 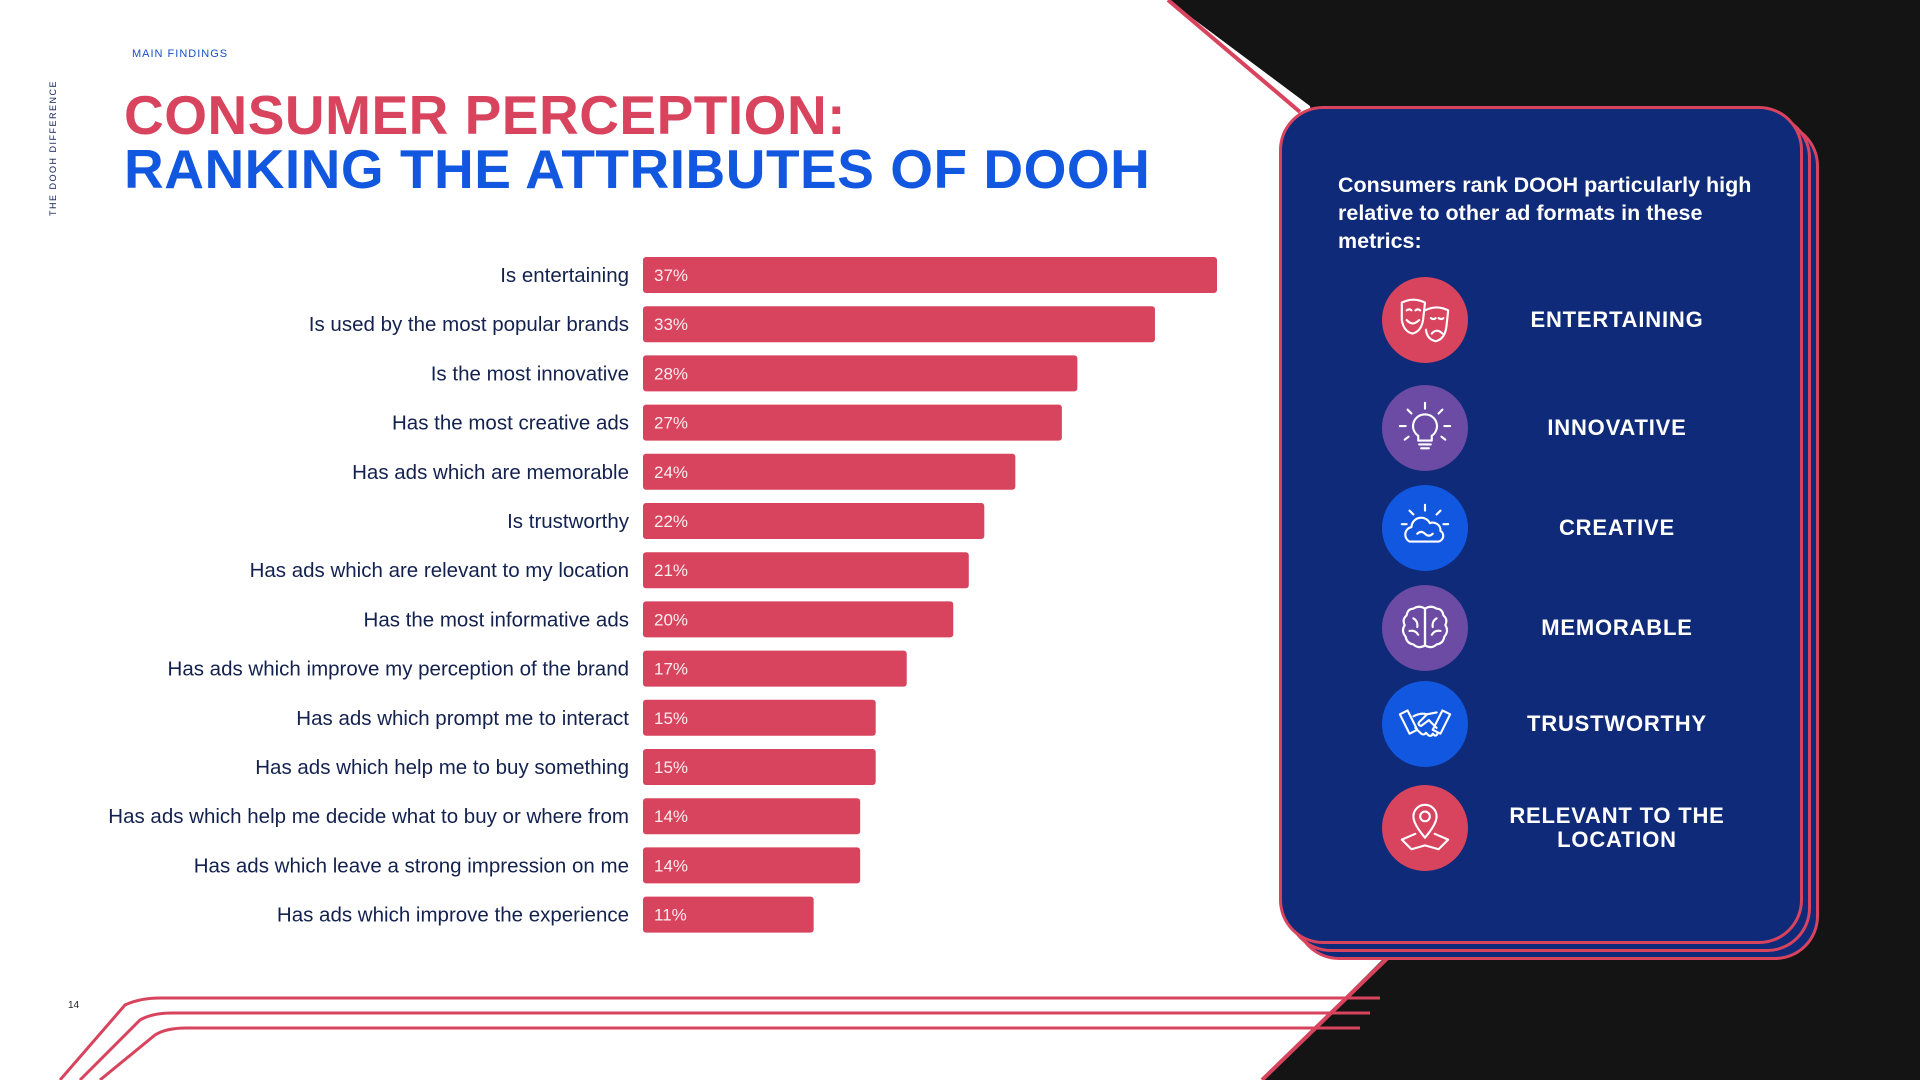 What do you see at coordinates (671, 373) in the screenshot?
I see `value-label-2: 28%` at bounding box center [671, 373].